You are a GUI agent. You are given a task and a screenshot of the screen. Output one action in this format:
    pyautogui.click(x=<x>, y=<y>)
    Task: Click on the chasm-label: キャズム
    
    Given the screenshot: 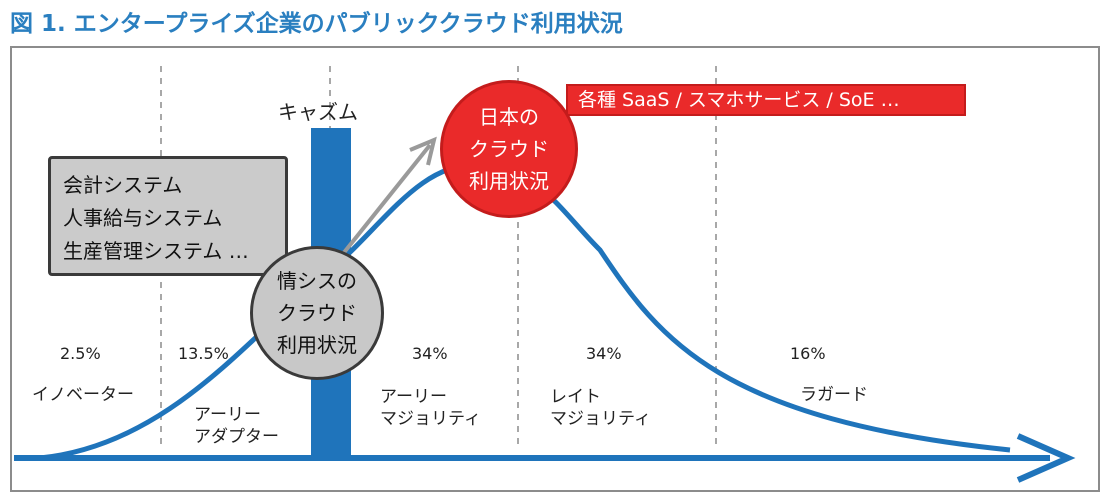 What is the action you would take?
    pyautogui.click(x=318, y=112)
    